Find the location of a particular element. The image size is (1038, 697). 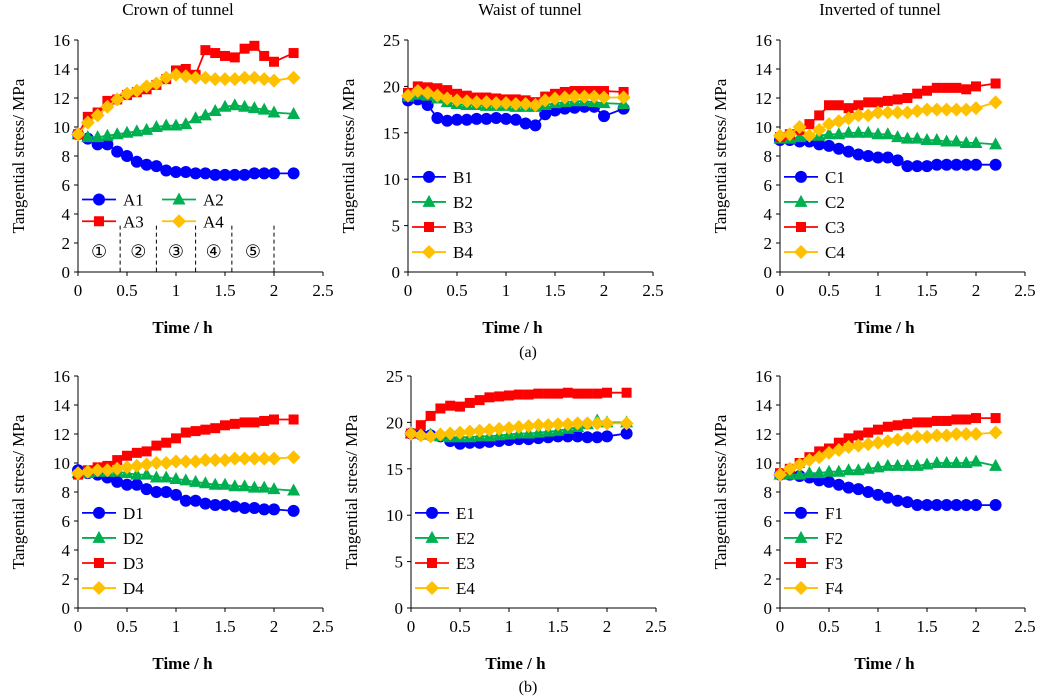

y-tick-label: 10 is located at coordinates (391, 179).